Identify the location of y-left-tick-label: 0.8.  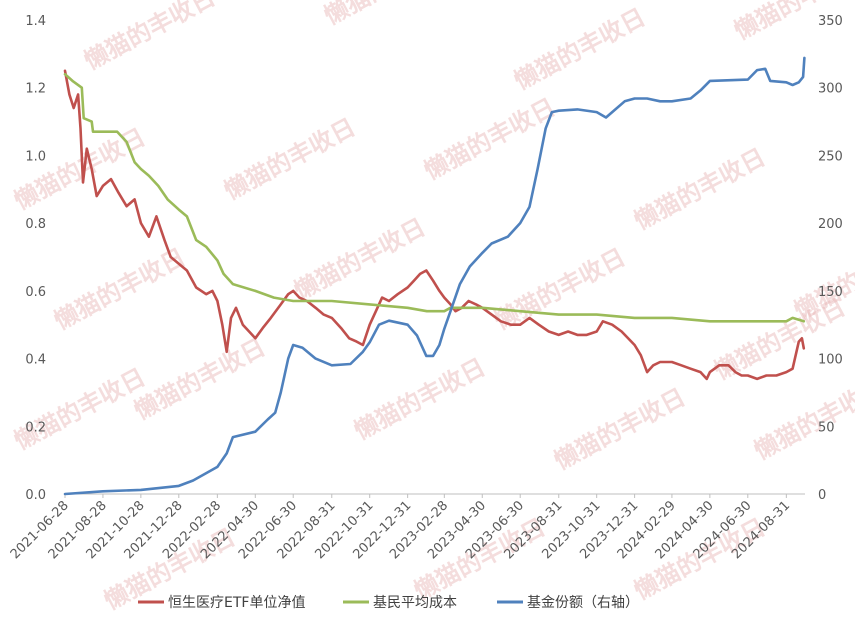
(35, 224).